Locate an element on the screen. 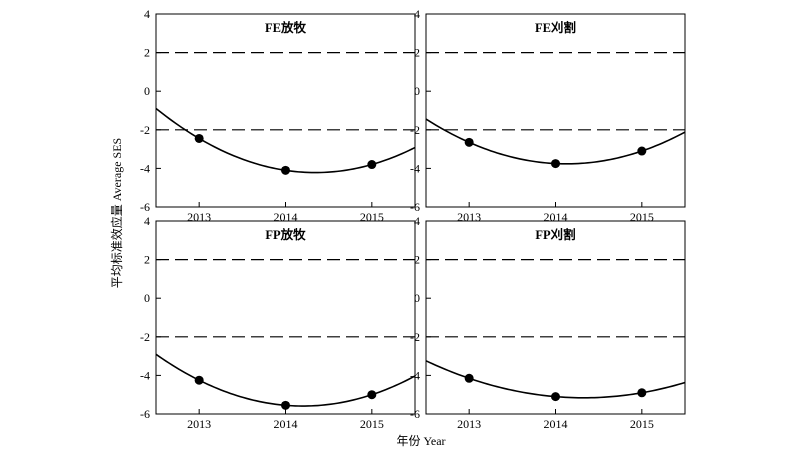 The width and height of the screenshot is (800, 456). fp-grazing-y-tick-label: -6 is located at coordinates (145, 414).